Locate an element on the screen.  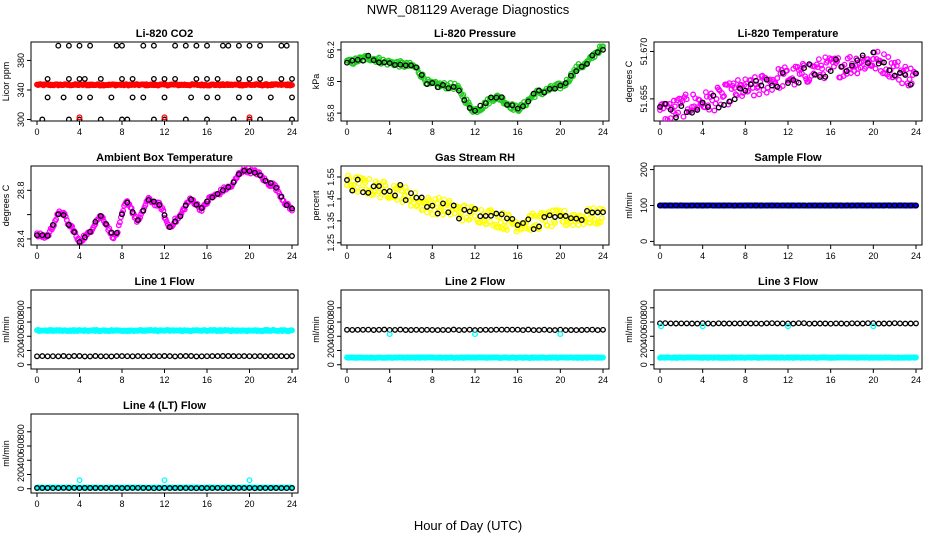
x-tick-label: 20 is located at coordinates (249, 504).